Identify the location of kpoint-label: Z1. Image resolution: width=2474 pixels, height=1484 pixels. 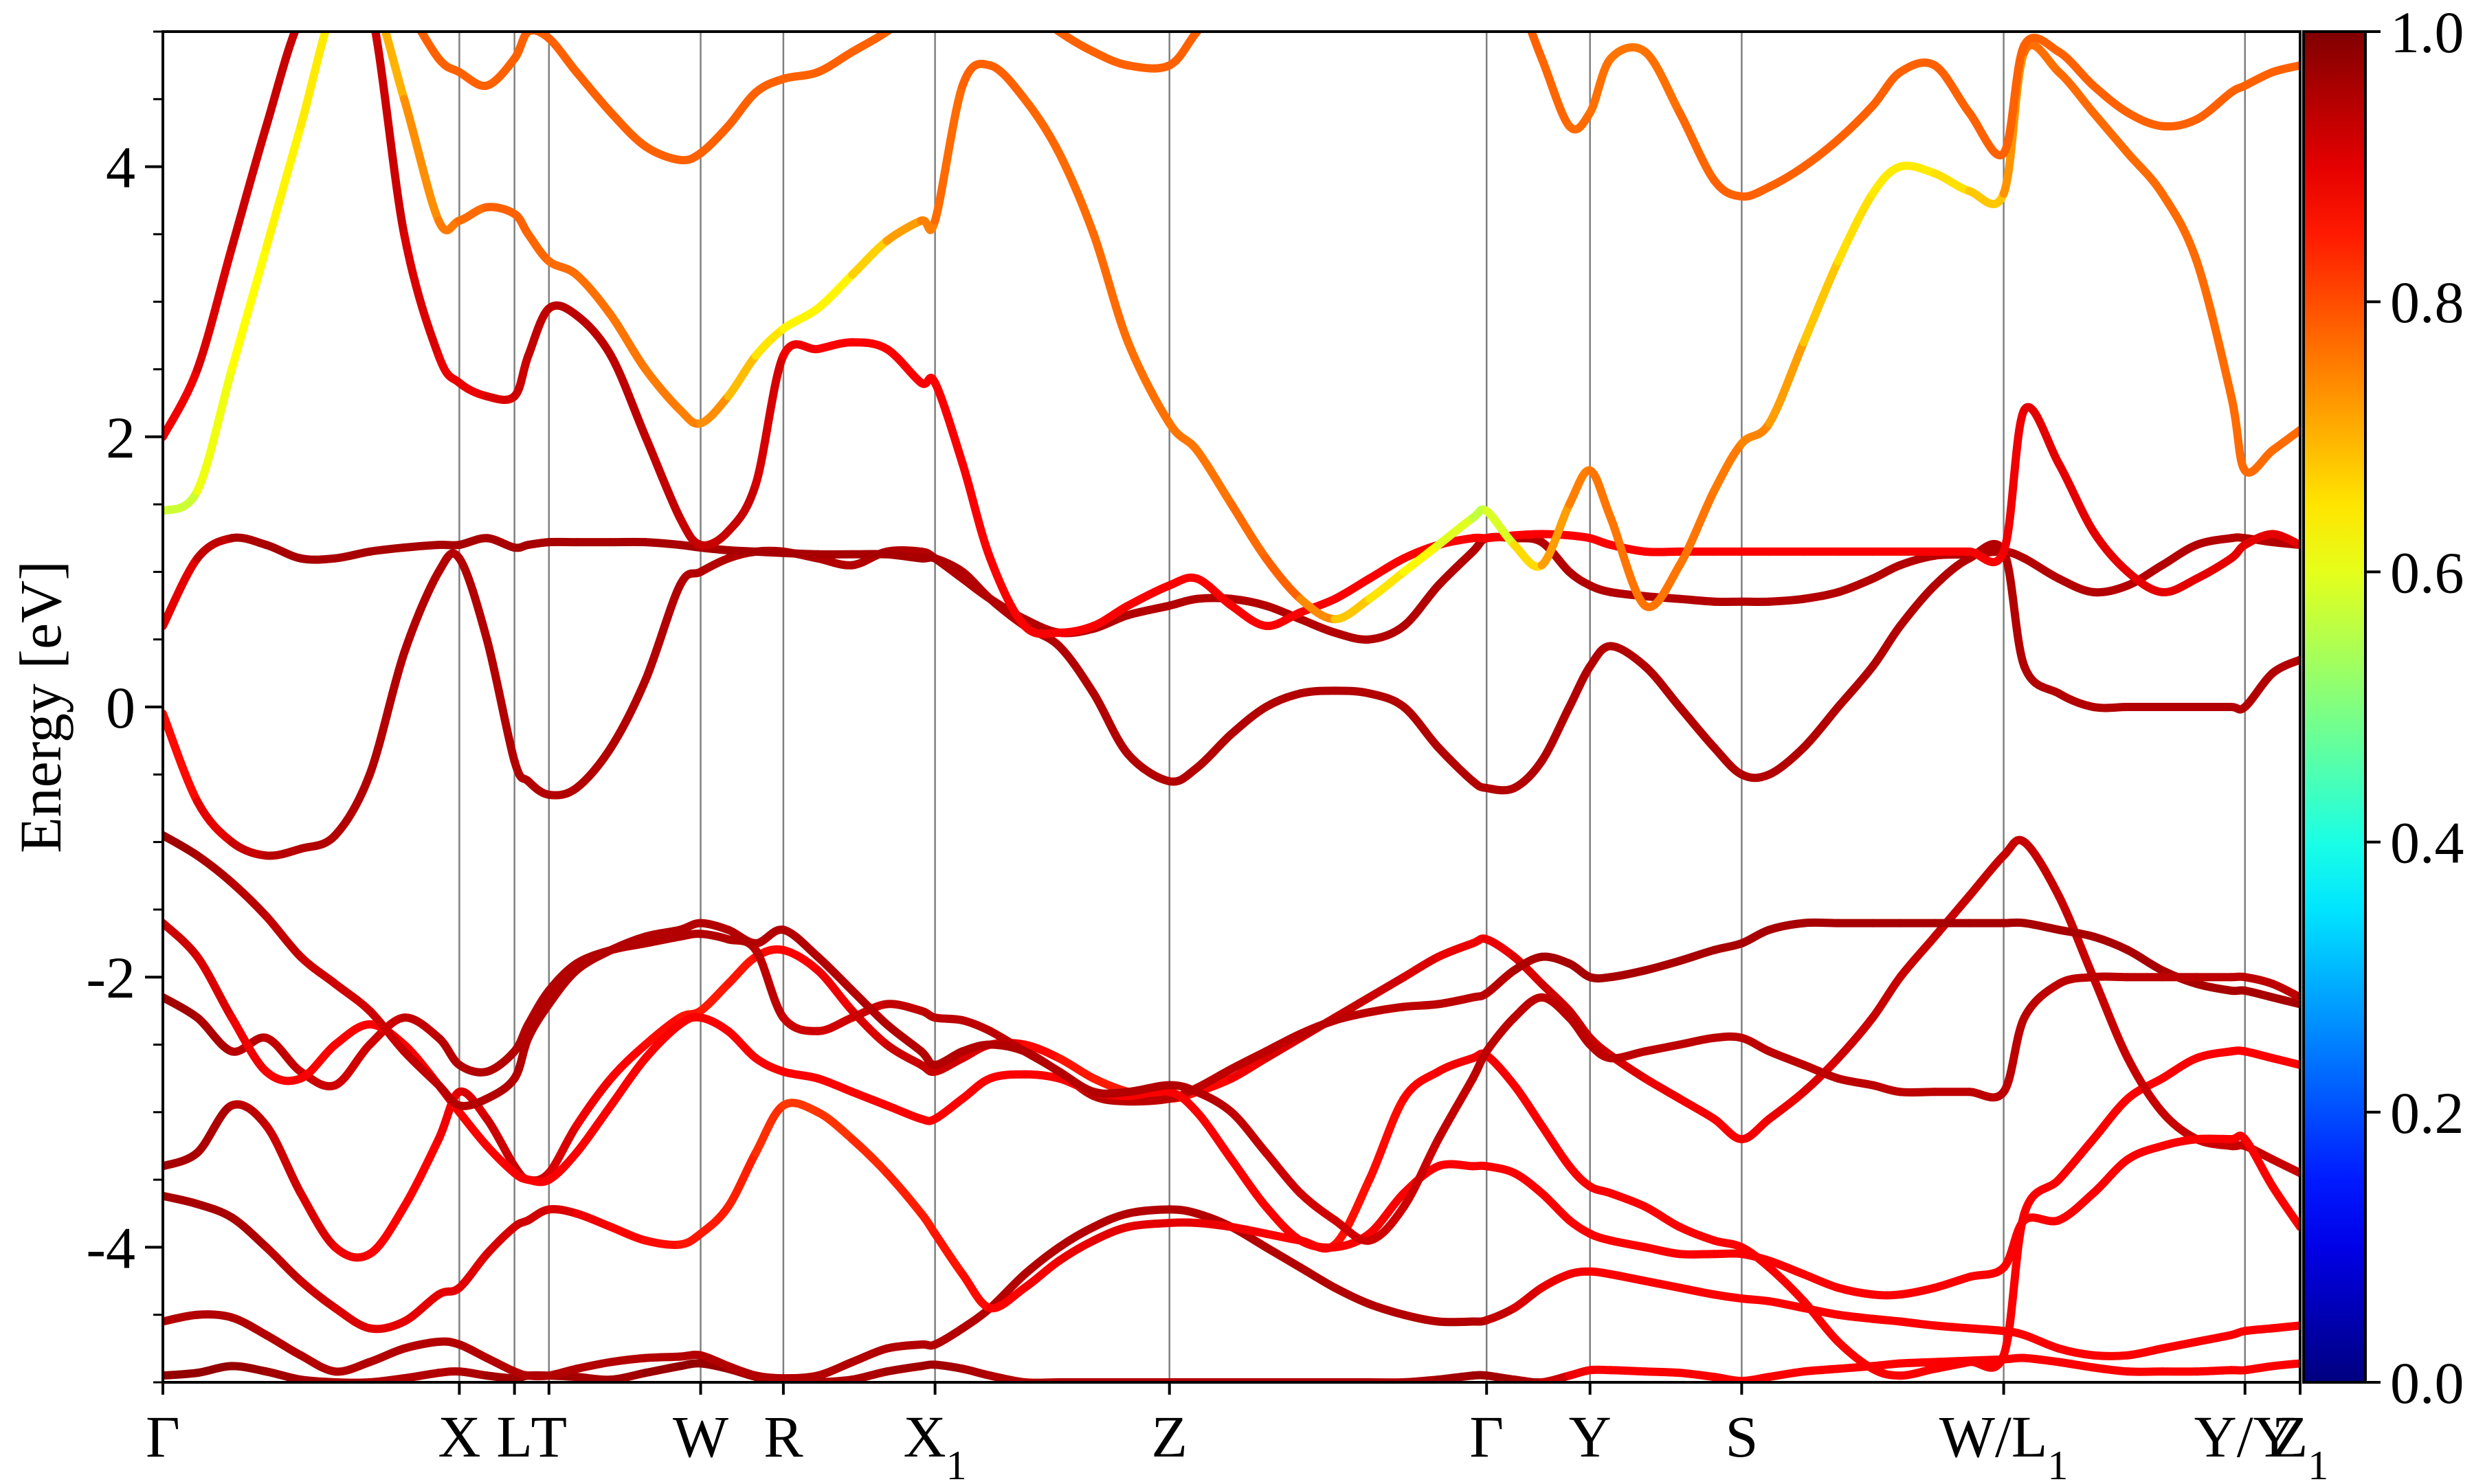
(2300, 1444).